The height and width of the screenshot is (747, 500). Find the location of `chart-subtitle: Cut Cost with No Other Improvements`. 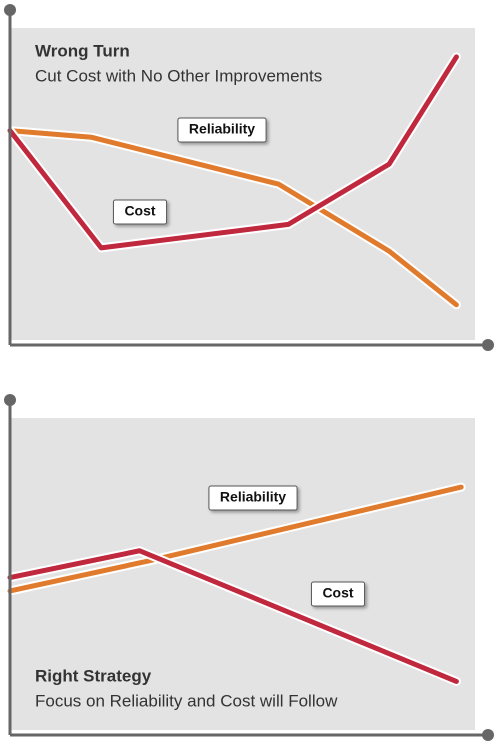

chart-subtitle: Cut Cost with No Other Improvements is located at coordinates (178, 75).